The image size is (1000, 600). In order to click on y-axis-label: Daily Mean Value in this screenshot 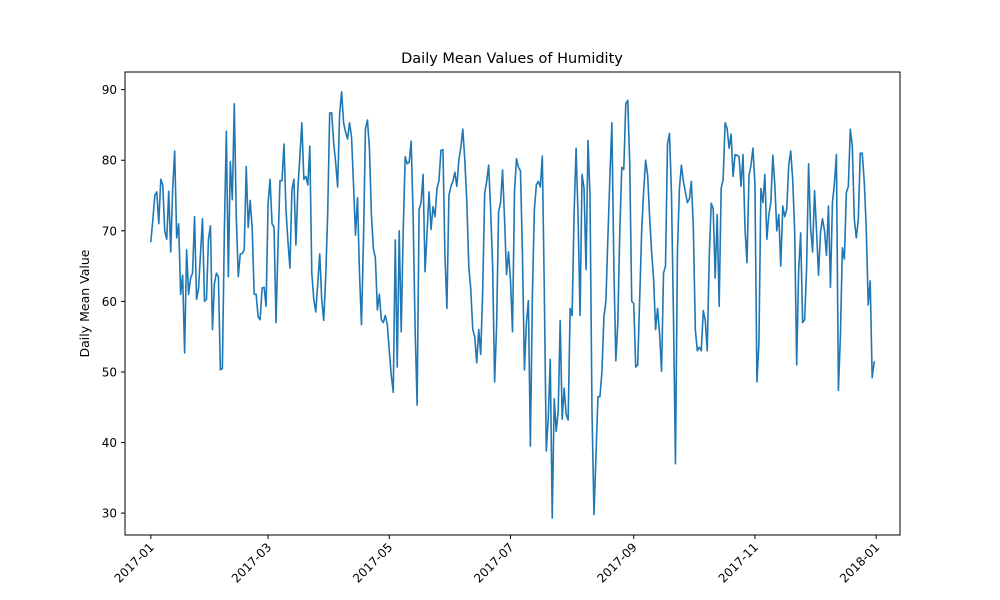, I will do `click(84, 303)`.